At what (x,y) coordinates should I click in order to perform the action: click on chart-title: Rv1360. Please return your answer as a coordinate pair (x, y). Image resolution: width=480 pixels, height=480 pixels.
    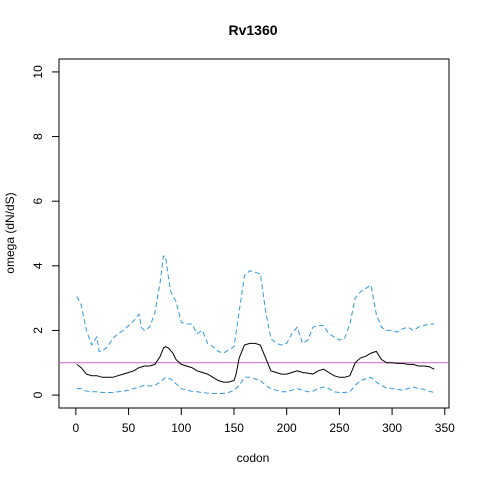
    Looking at the image, I should click on (252, 30).